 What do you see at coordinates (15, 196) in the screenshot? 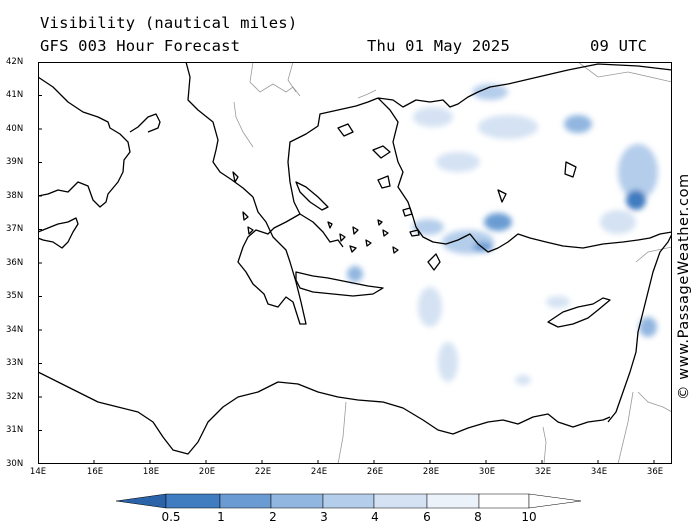
I see `lat-label: 38N` at bounding box center [15, 196].